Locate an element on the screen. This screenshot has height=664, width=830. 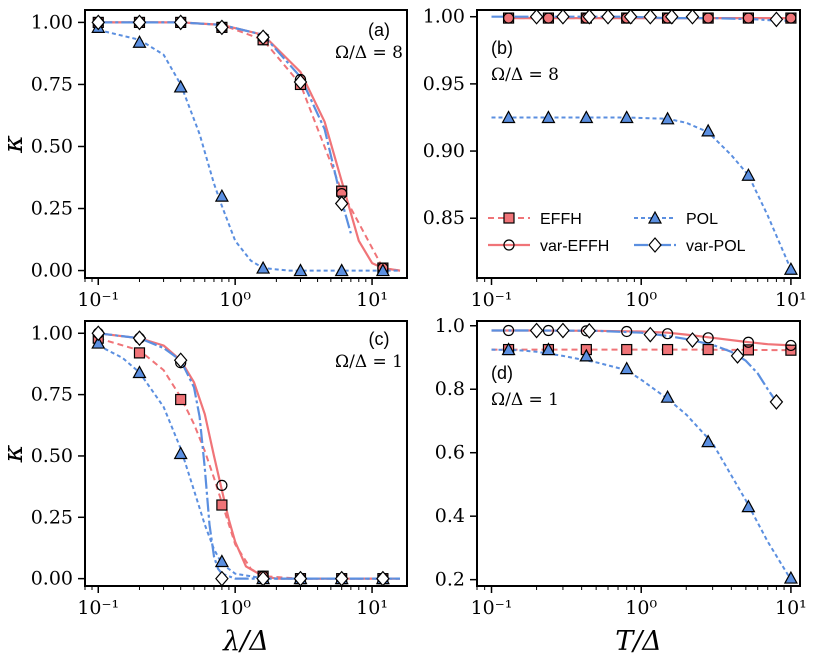
y-tick-label: 0.25 is located at coordinates (52, 517).